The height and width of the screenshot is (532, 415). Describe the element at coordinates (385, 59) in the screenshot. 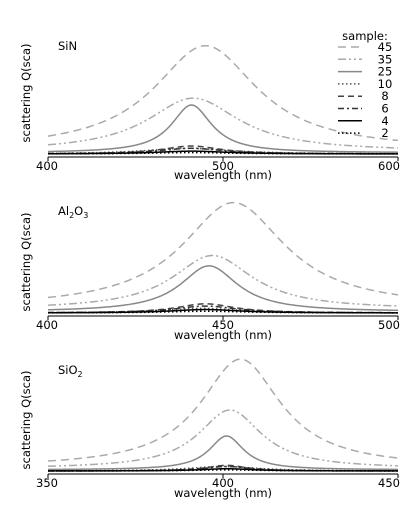

I see `legend-label-35: 35` at that location.